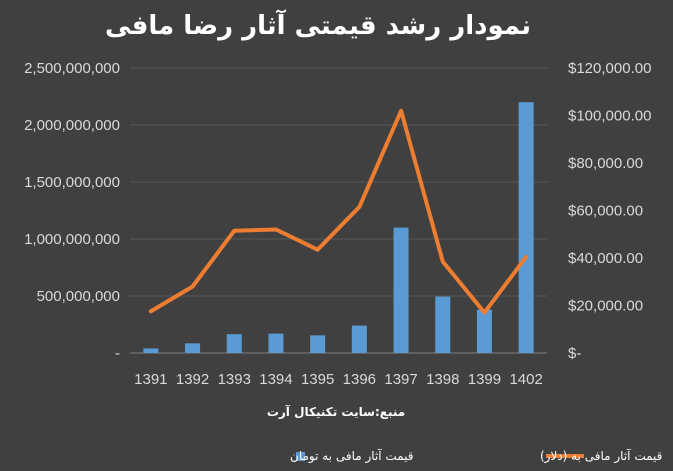 The image size is (673, 471). I want to click on x-tick-label: 1399, so click(484, 379).